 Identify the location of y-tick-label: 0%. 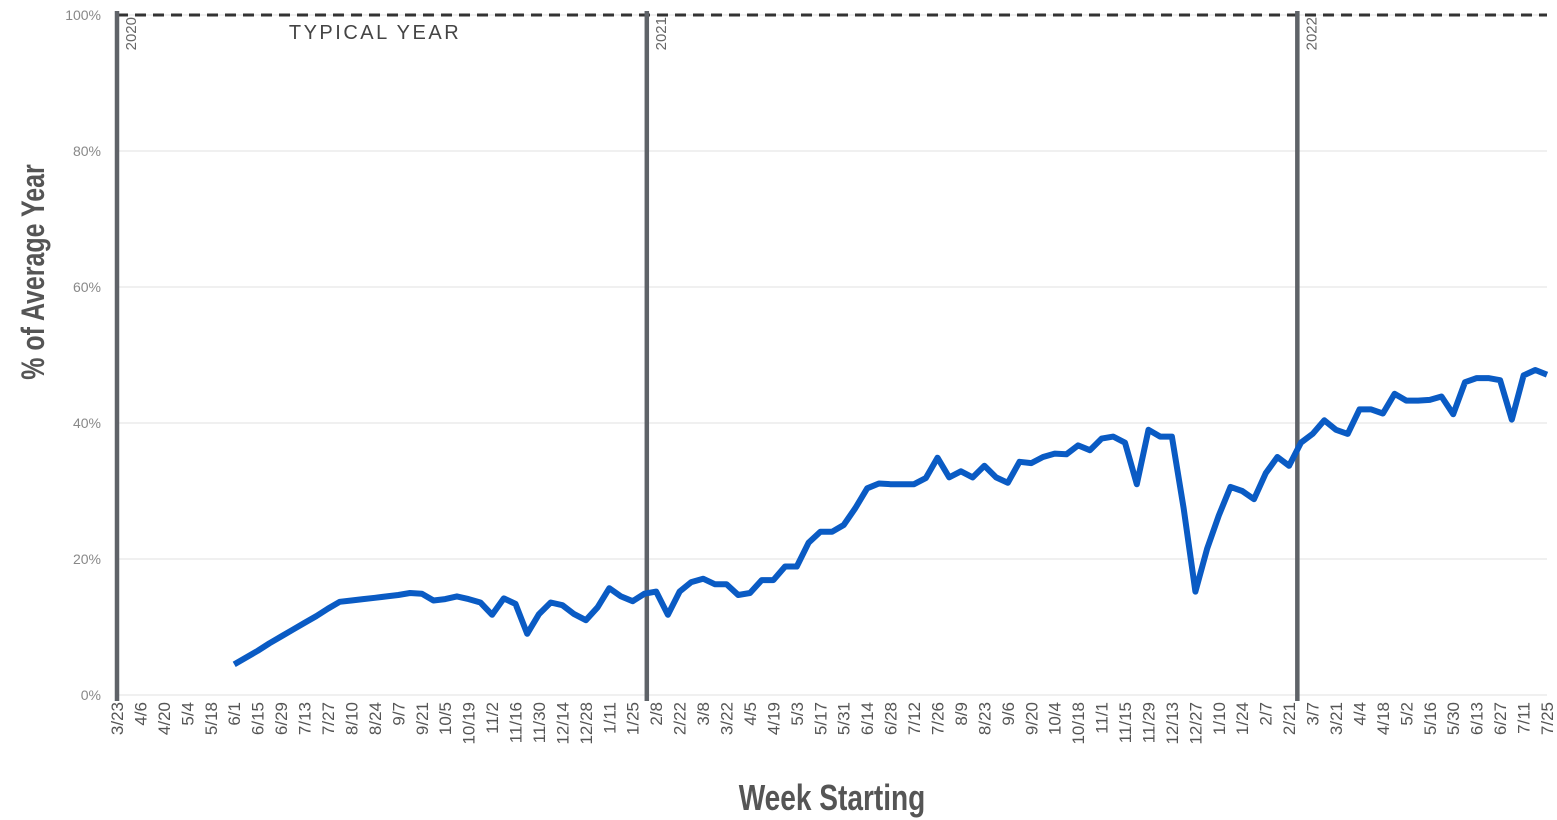
(91, 695).